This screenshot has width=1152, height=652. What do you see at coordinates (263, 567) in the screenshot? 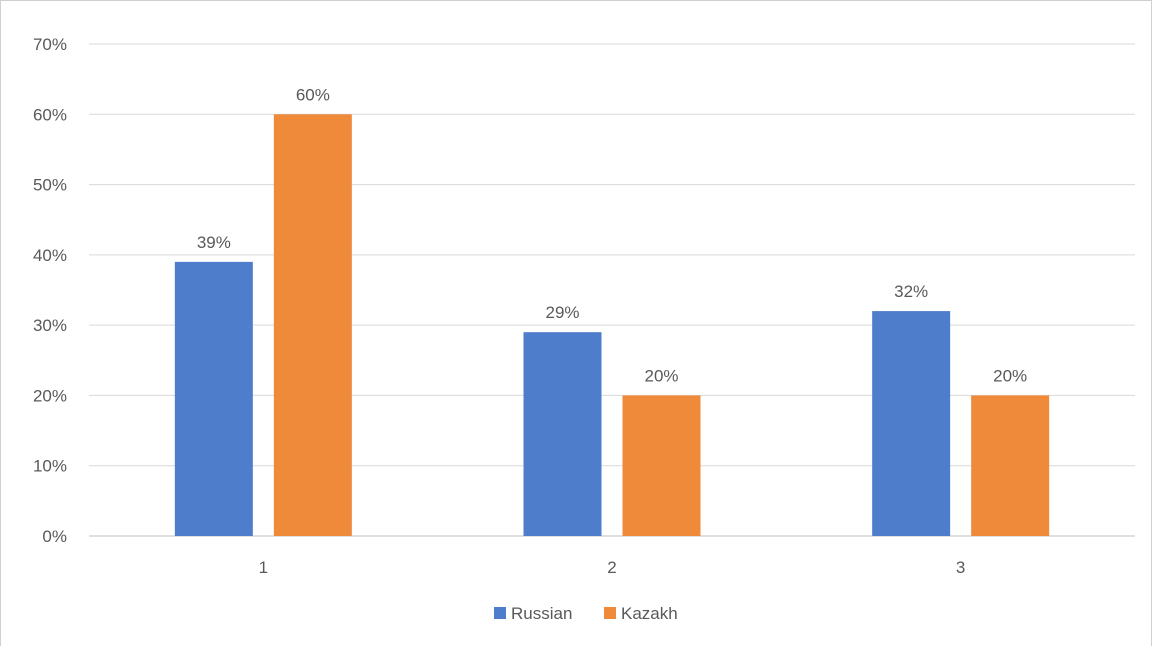
I see `x-tick-label: 1` at bounding box center [263, 567].